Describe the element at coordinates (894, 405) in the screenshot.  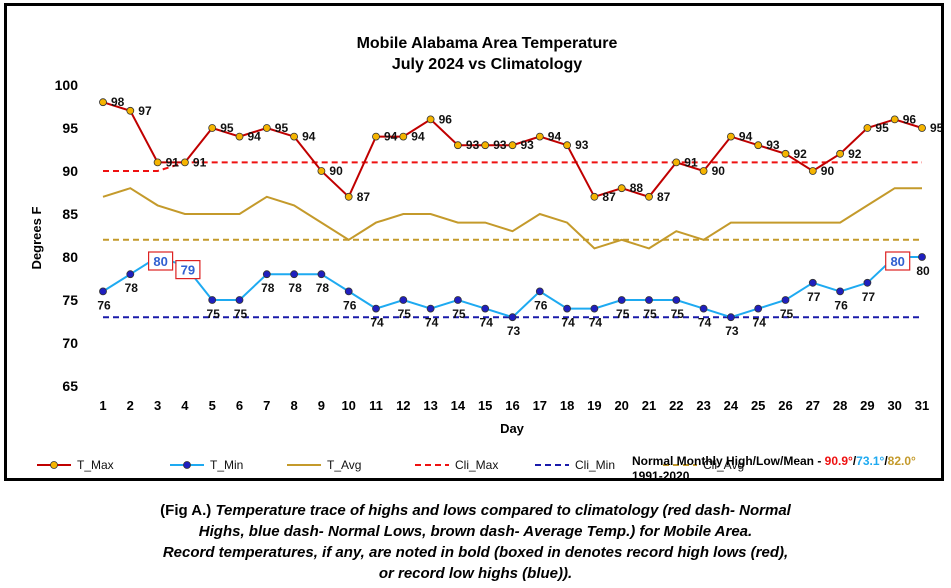
I see `x-tick-label: 30` at that location.